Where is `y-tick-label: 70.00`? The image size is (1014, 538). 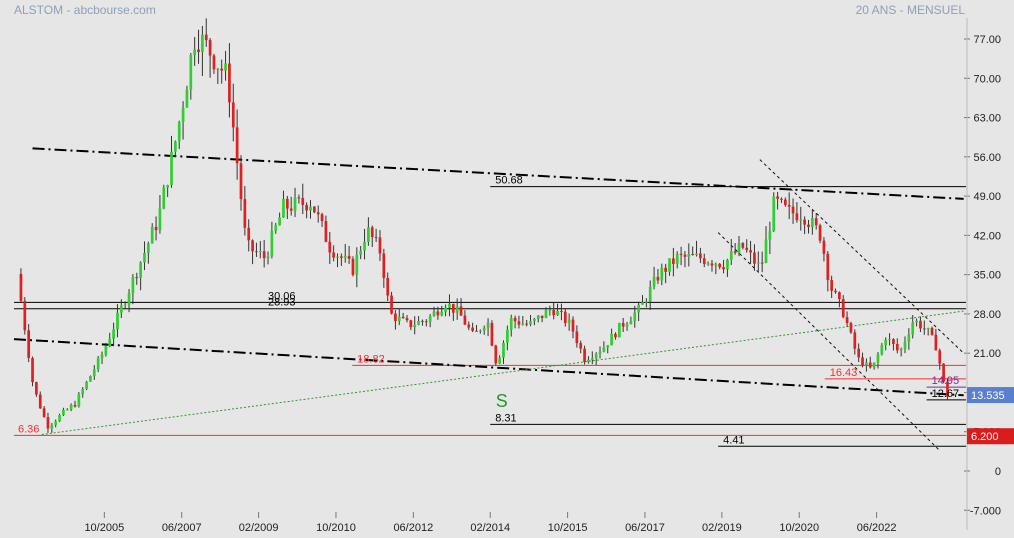 y-tick-label: 70.00 is located at coordinates (987, 79).